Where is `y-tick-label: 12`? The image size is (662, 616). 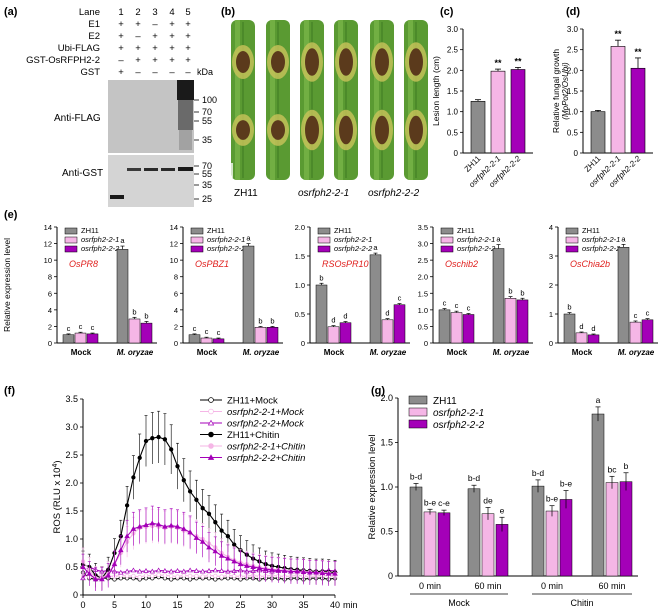 y-tick-label: 12 is located at coordinates (174, 244).